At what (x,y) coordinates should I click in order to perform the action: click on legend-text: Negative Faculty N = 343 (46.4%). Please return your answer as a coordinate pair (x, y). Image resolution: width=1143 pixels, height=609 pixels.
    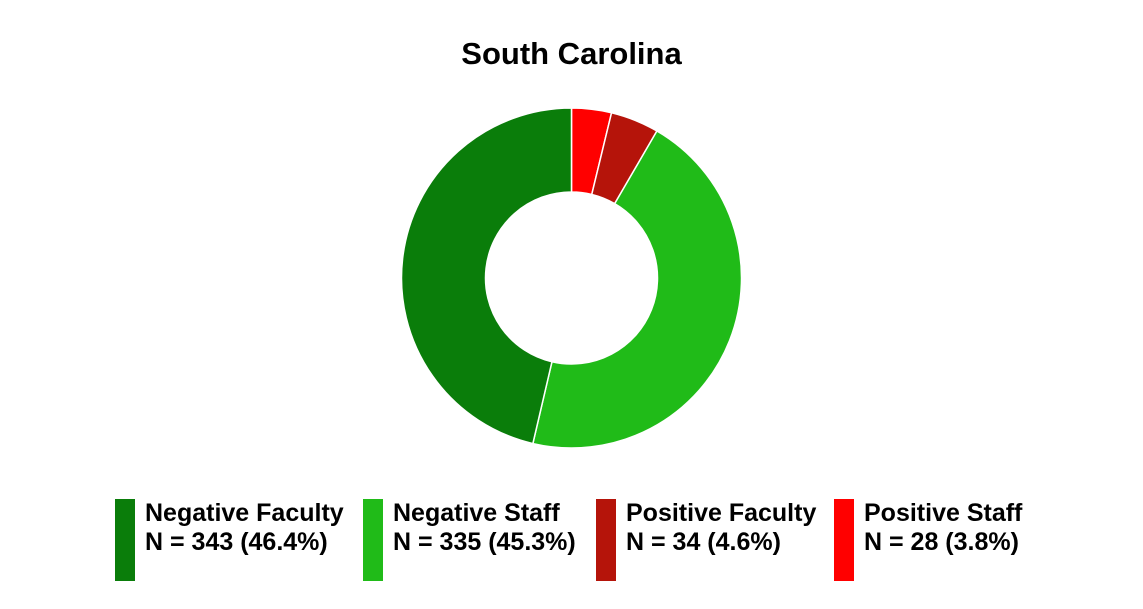
    Looking at the image, I should click on (244, 528).